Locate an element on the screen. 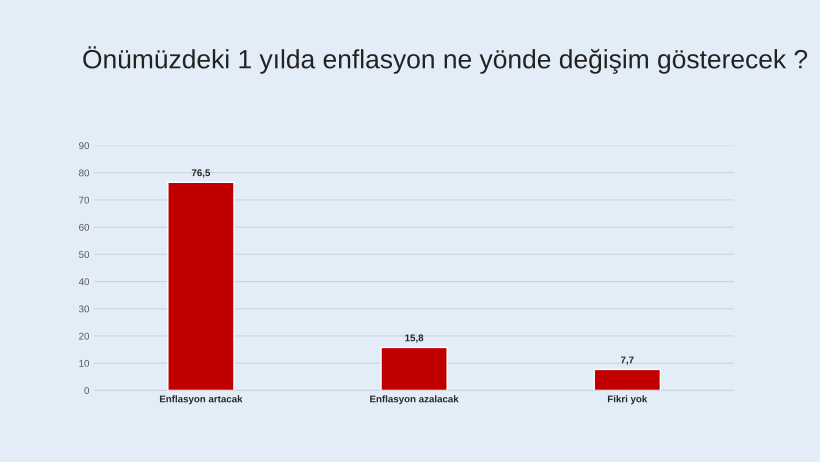  y-tick-label: 30 is located at coordinates (84, 309).